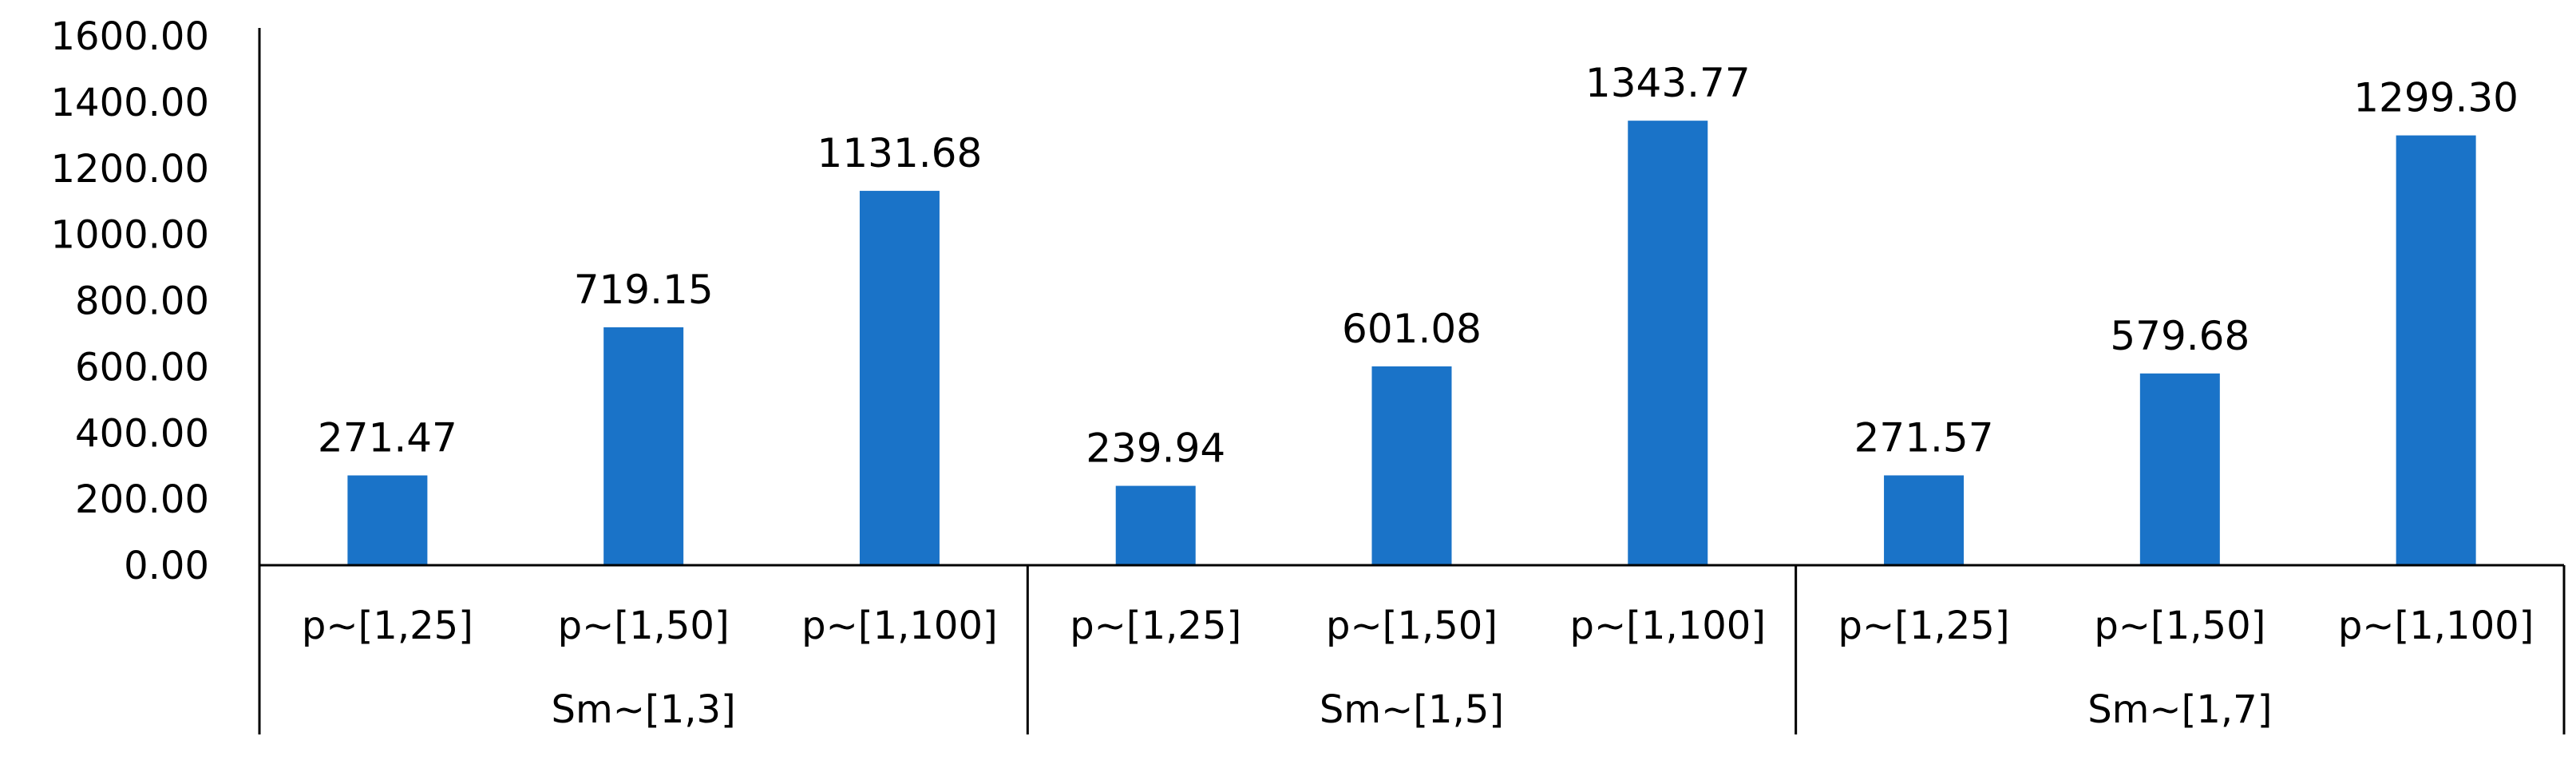  I want to click on data-label-2-1: 579.68, so click(2180, 336).